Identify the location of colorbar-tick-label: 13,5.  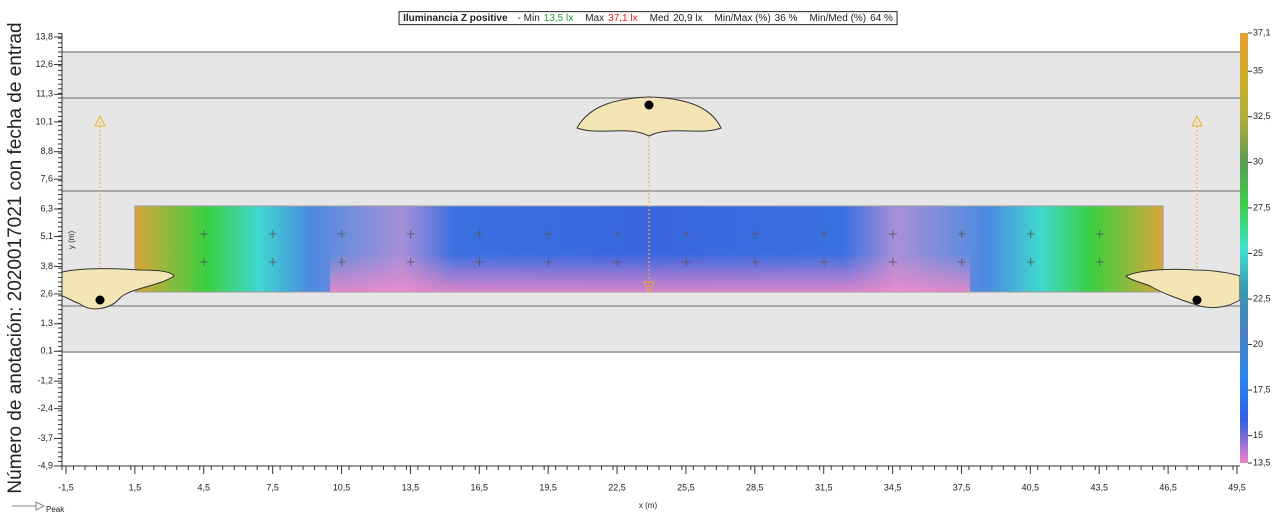
(1262, 462).